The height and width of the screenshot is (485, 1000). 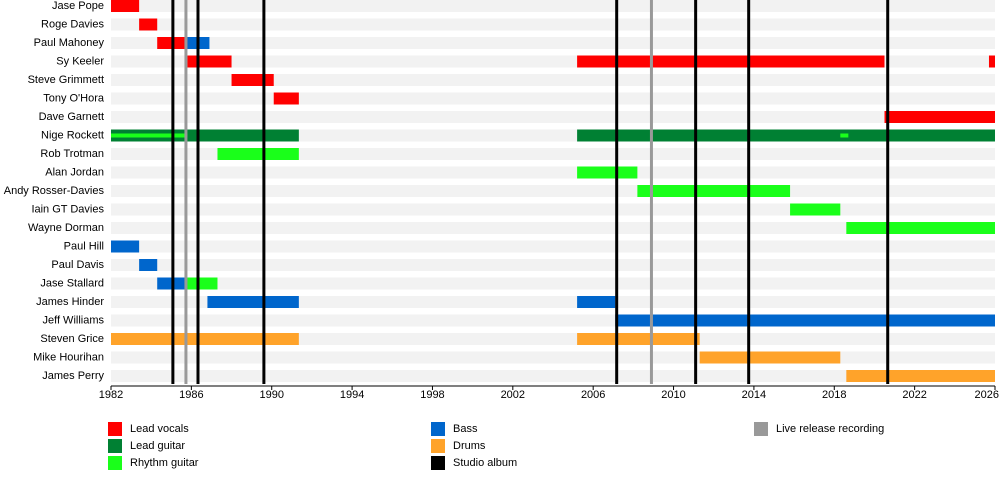 I want to click on member-name: Tony O'Hora, so click(x=74, y=98).